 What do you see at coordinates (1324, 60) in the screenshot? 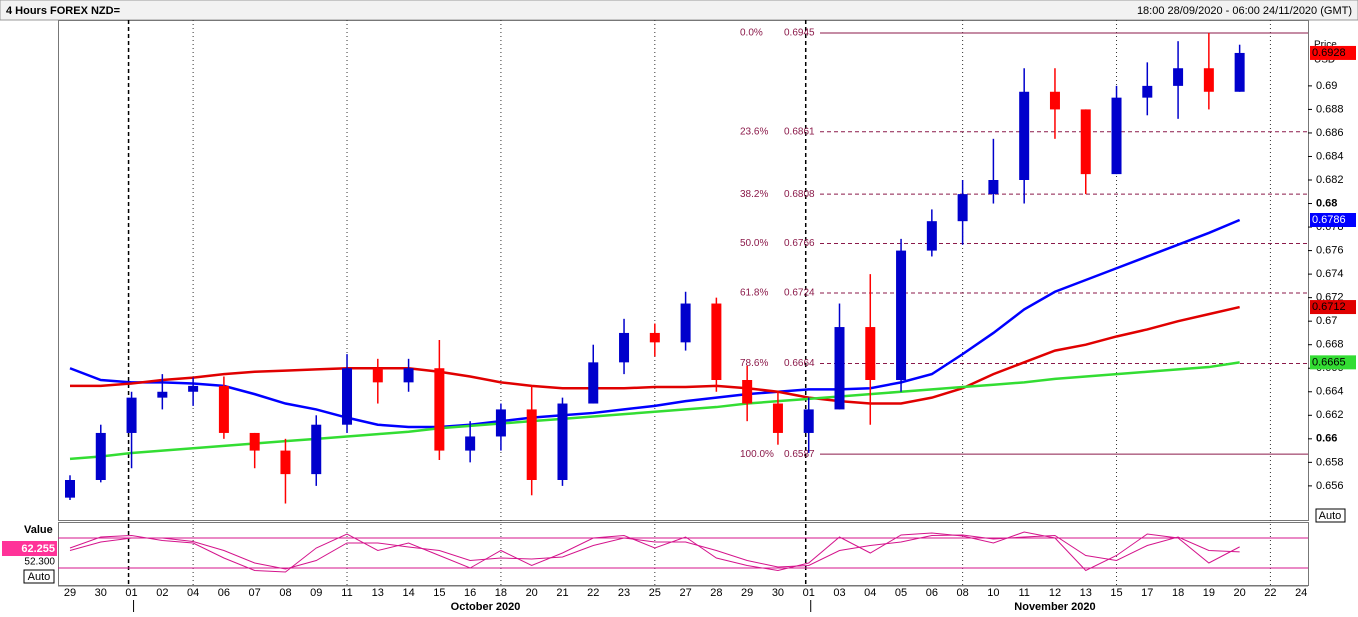
I see `y-axis-label: USD` at bounding box center [1324, 60].